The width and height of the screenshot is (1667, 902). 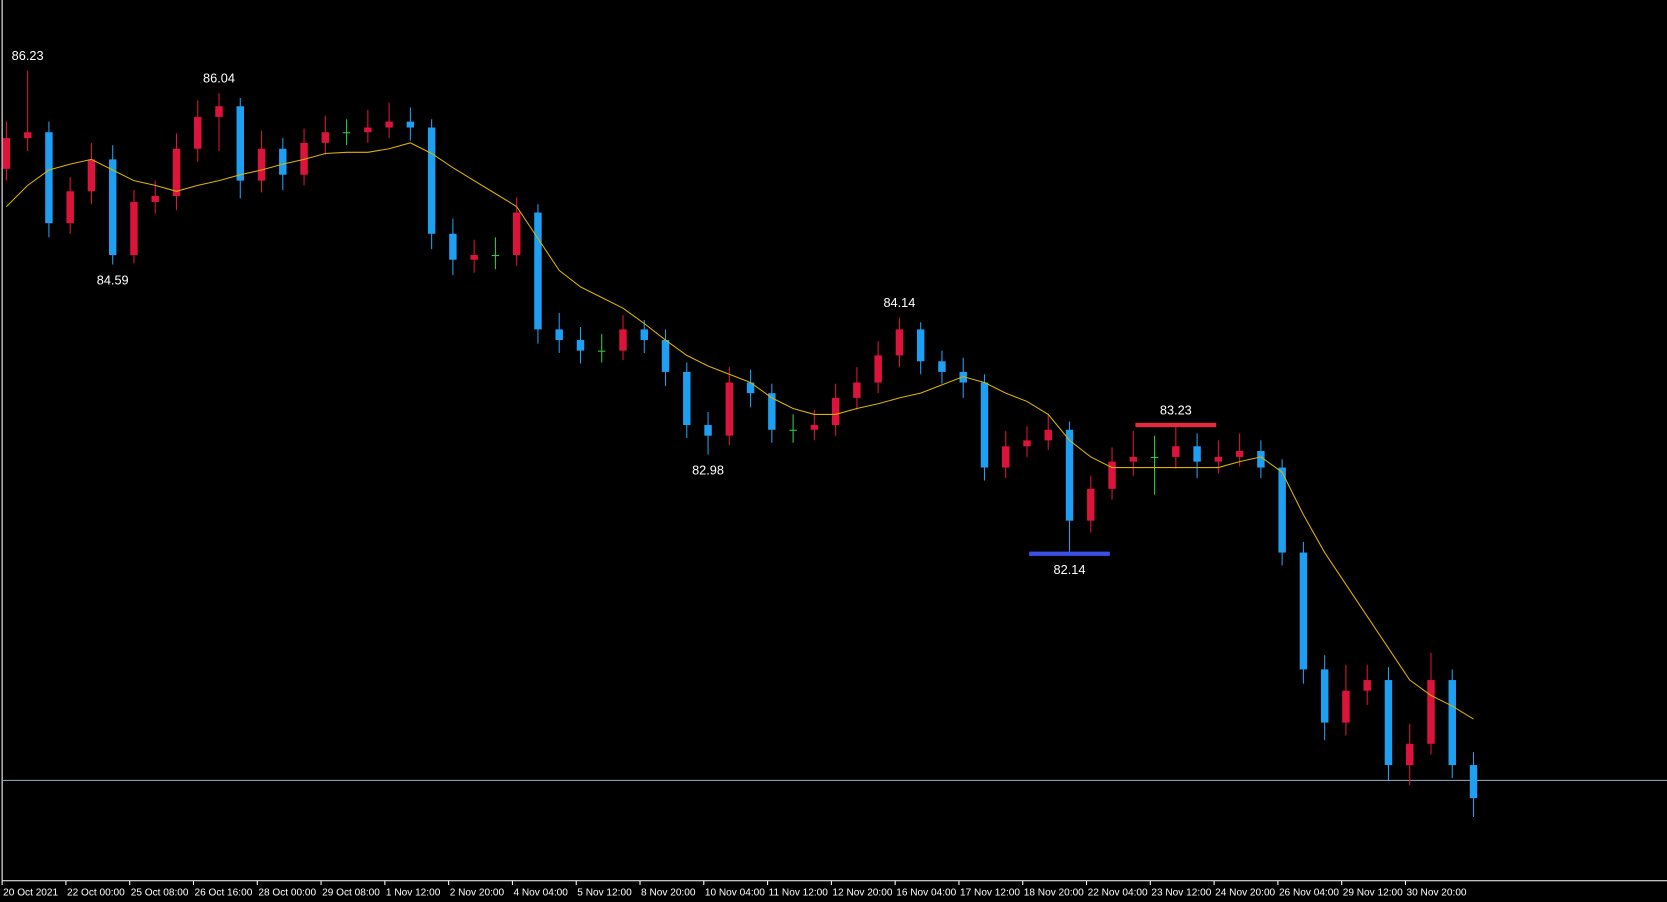 What do you see at coordinates (1309, 893) in the screenshot?
I see `x-tick-label: 26 Nov 04:00` at bounding box center [1309, 893].